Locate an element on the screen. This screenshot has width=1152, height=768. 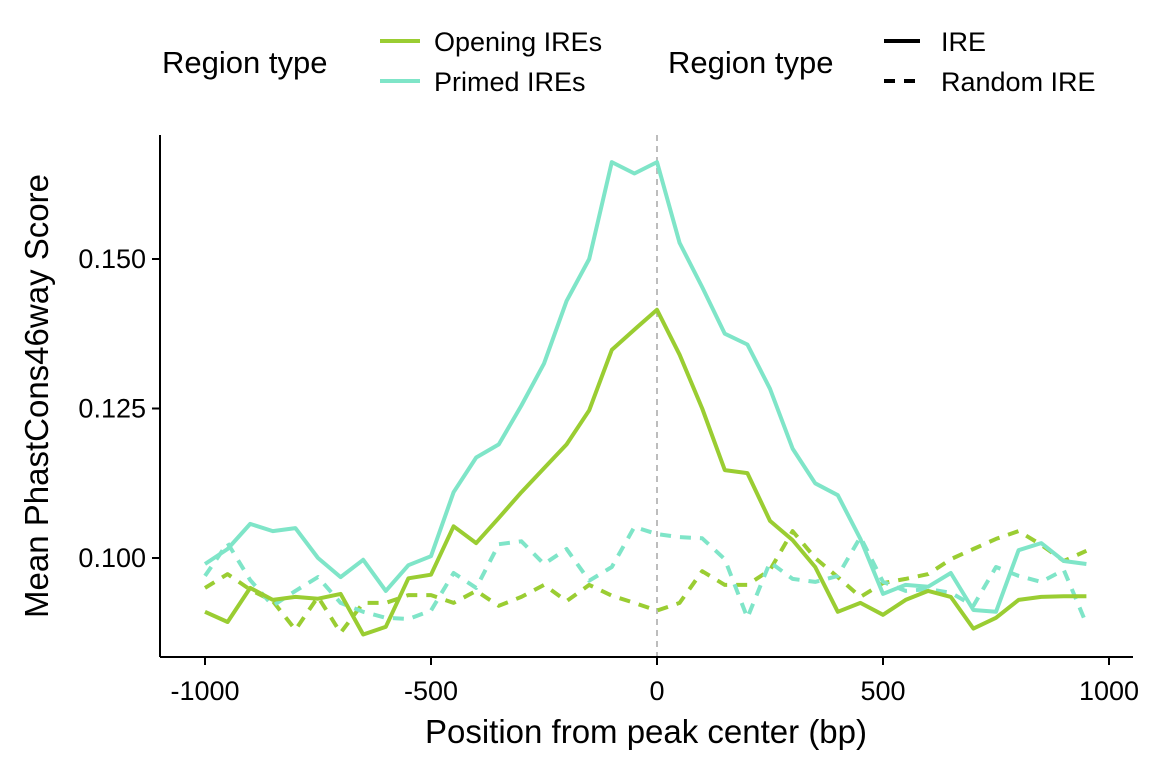
x-tick-label: 0 is located at coordinates (656, 691).